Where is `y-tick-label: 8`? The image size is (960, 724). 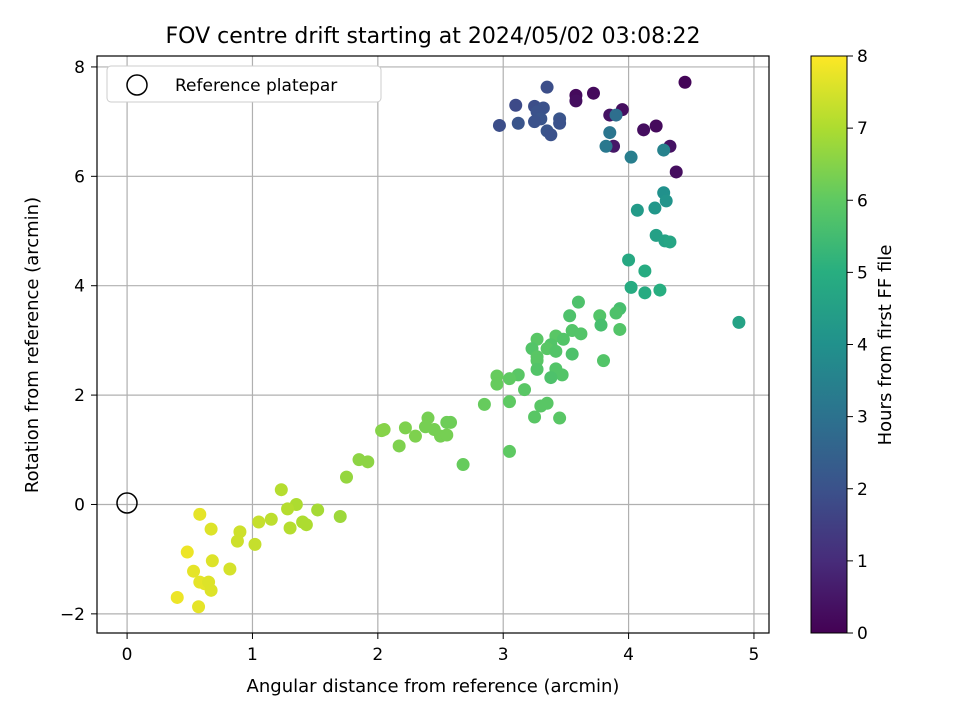 y-tick-label: 8 is located at coordinates (79, 68).